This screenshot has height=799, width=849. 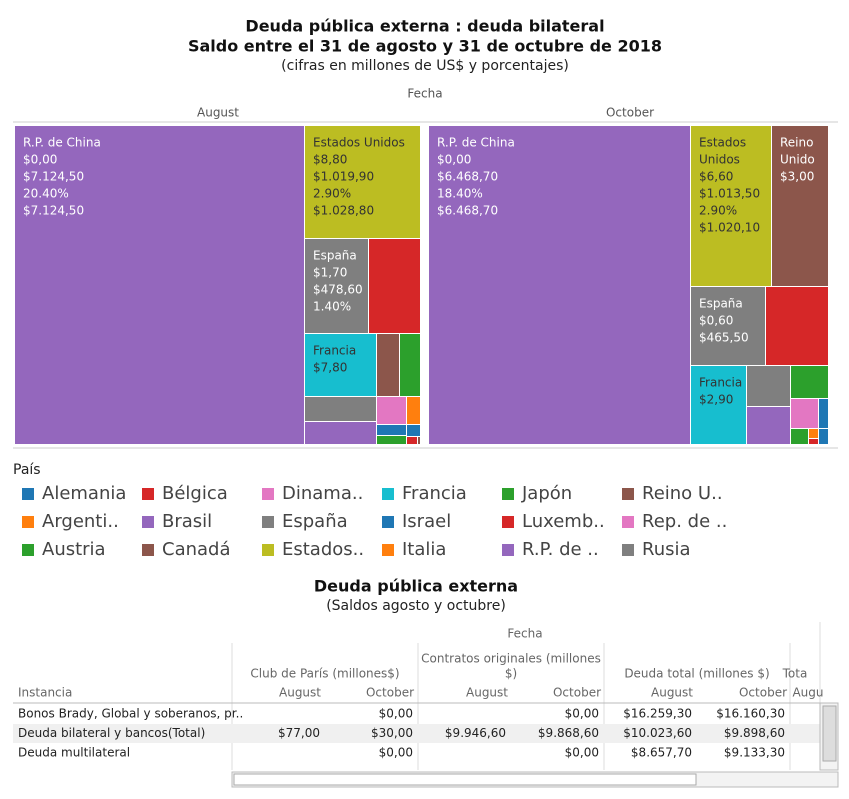 What do you see at coordinates (729, 194) in the screenshot?
I see `tile-label: $1.013,50` at bounding box center [729, 194].